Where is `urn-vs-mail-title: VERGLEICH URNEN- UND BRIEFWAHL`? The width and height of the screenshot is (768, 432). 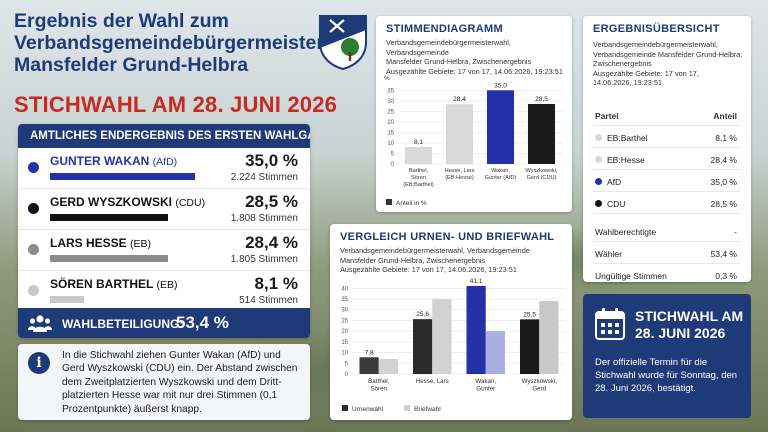
urn-vs-mail-title: VERGLEICH URNEN- UND BRIEFWAHL is located at coordinates (447, 237).